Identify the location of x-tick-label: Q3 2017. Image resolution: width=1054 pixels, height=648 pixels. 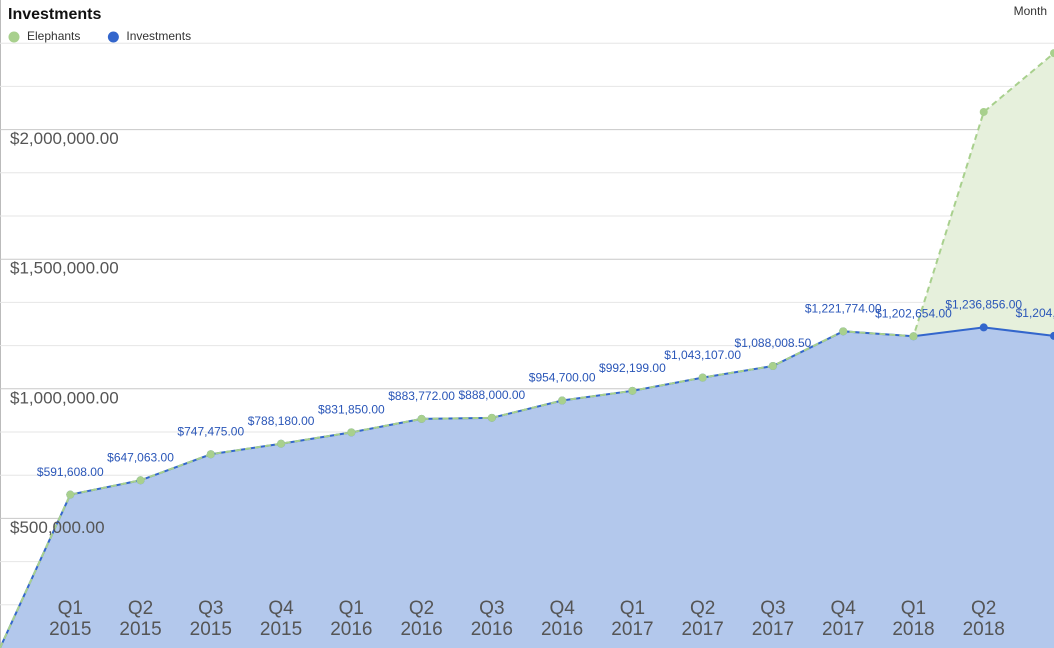
(773, 619).